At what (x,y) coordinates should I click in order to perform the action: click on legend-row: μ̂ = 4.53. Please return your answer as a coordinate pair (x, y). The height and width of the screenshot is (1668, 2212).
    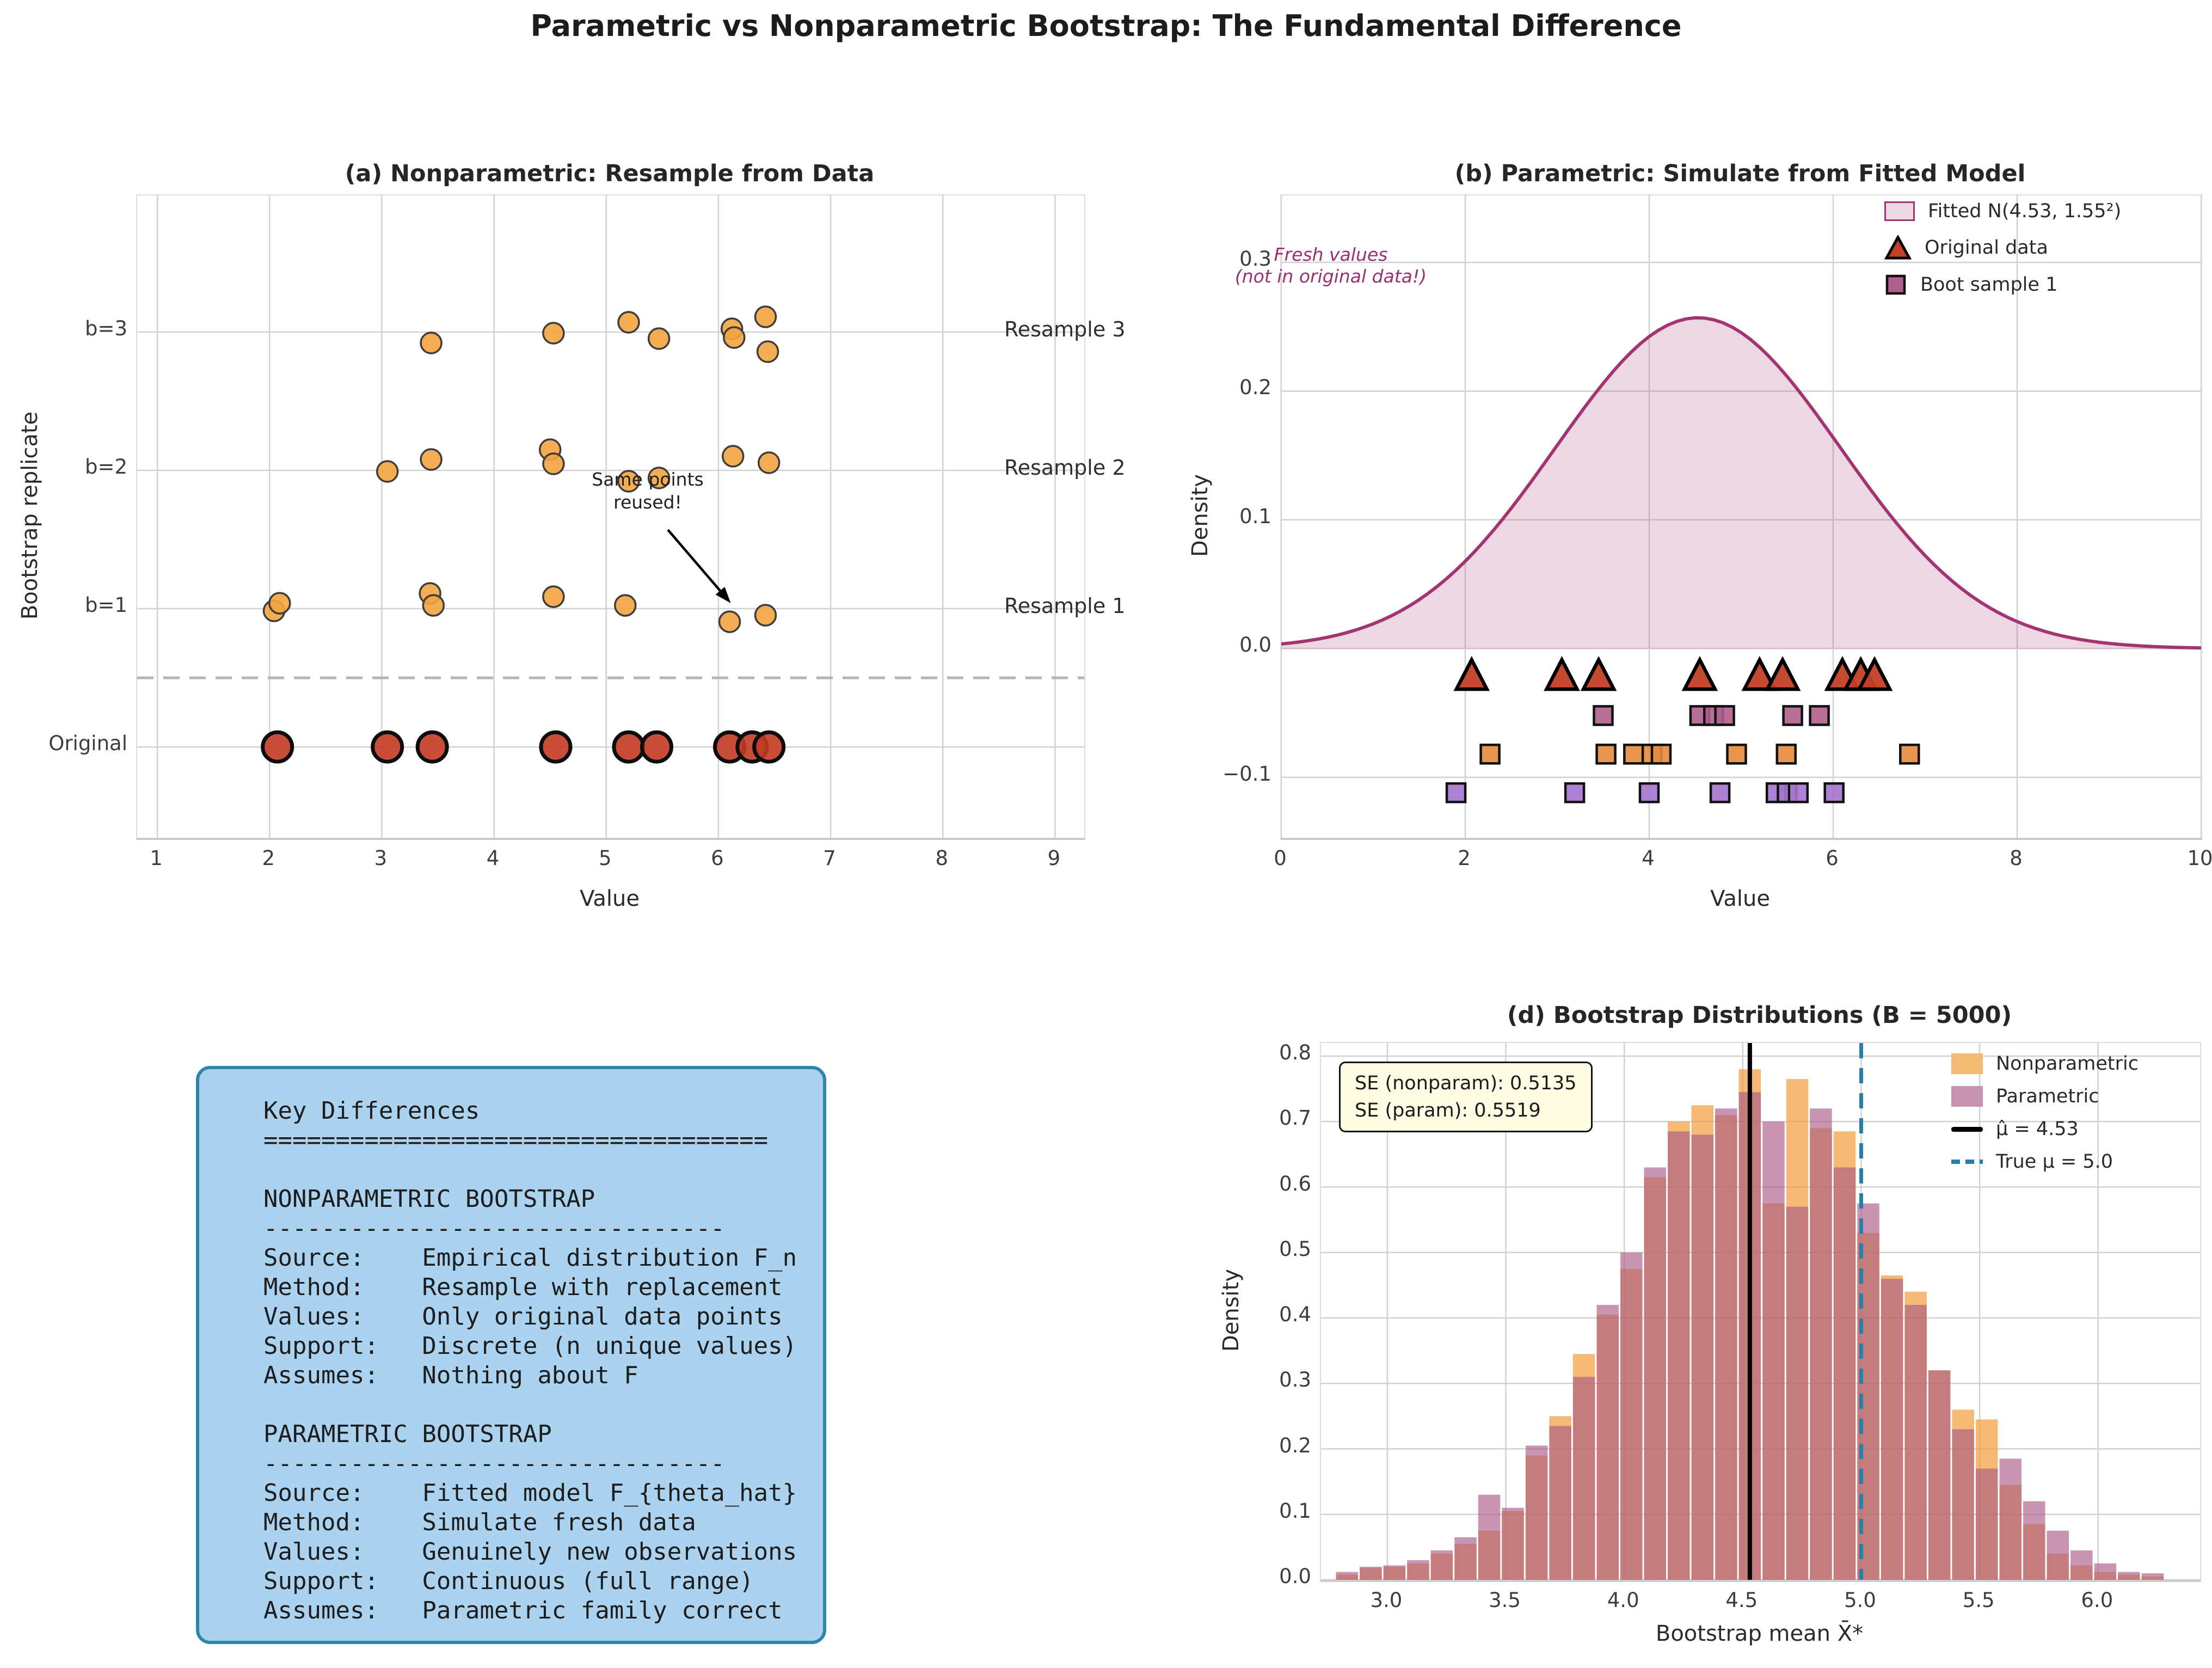
    Looking at the image, I should click on (2045, 1129).